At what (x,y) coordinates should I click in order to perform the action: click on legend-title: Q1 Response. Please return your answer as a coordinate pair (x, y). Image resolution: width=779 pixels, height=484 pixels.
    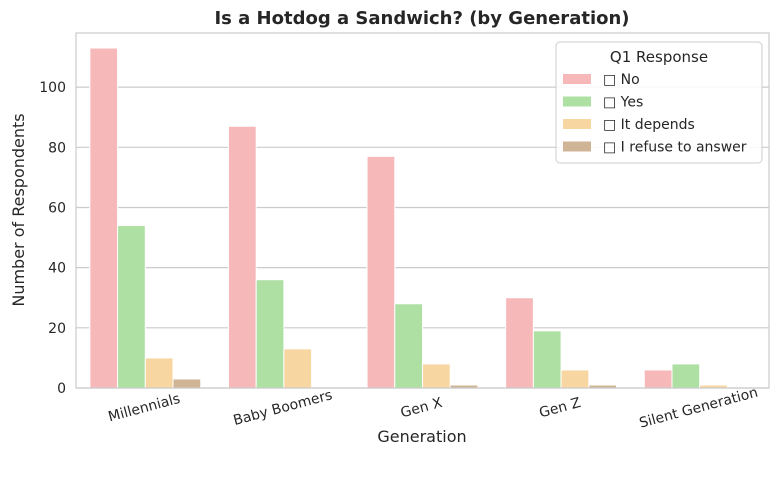
    Looking at the image, I should click on (659, 57).